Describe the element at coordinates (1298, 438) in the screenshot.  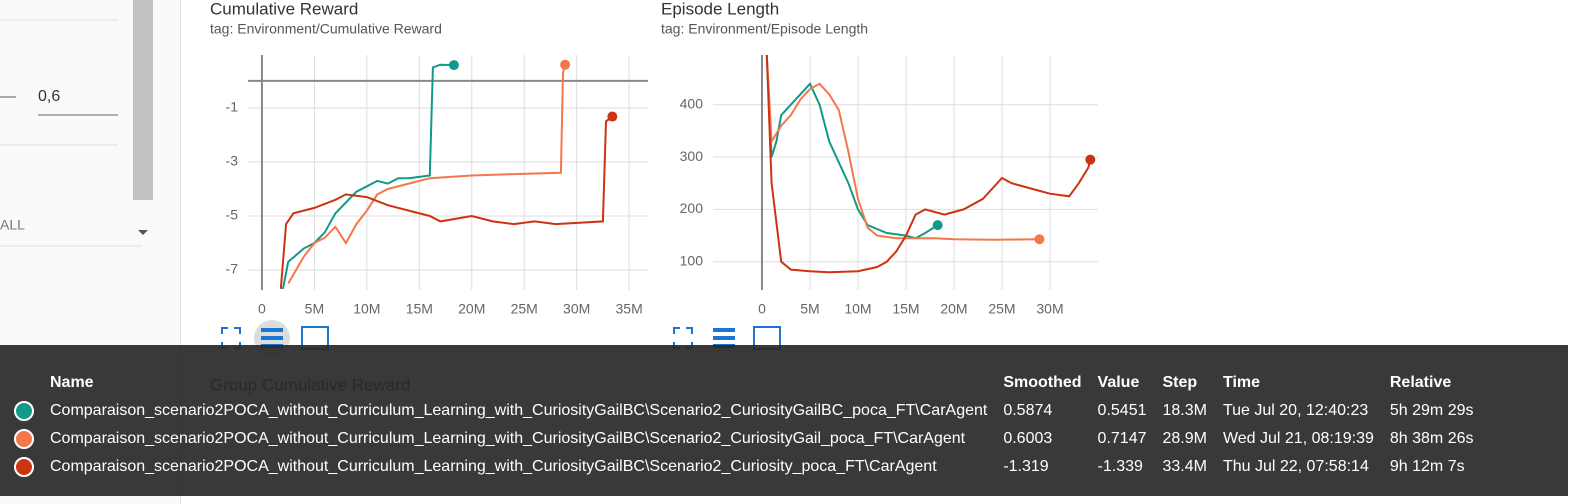
I see `cell-time: Wed Jul 21, 08:19:39` at that location.